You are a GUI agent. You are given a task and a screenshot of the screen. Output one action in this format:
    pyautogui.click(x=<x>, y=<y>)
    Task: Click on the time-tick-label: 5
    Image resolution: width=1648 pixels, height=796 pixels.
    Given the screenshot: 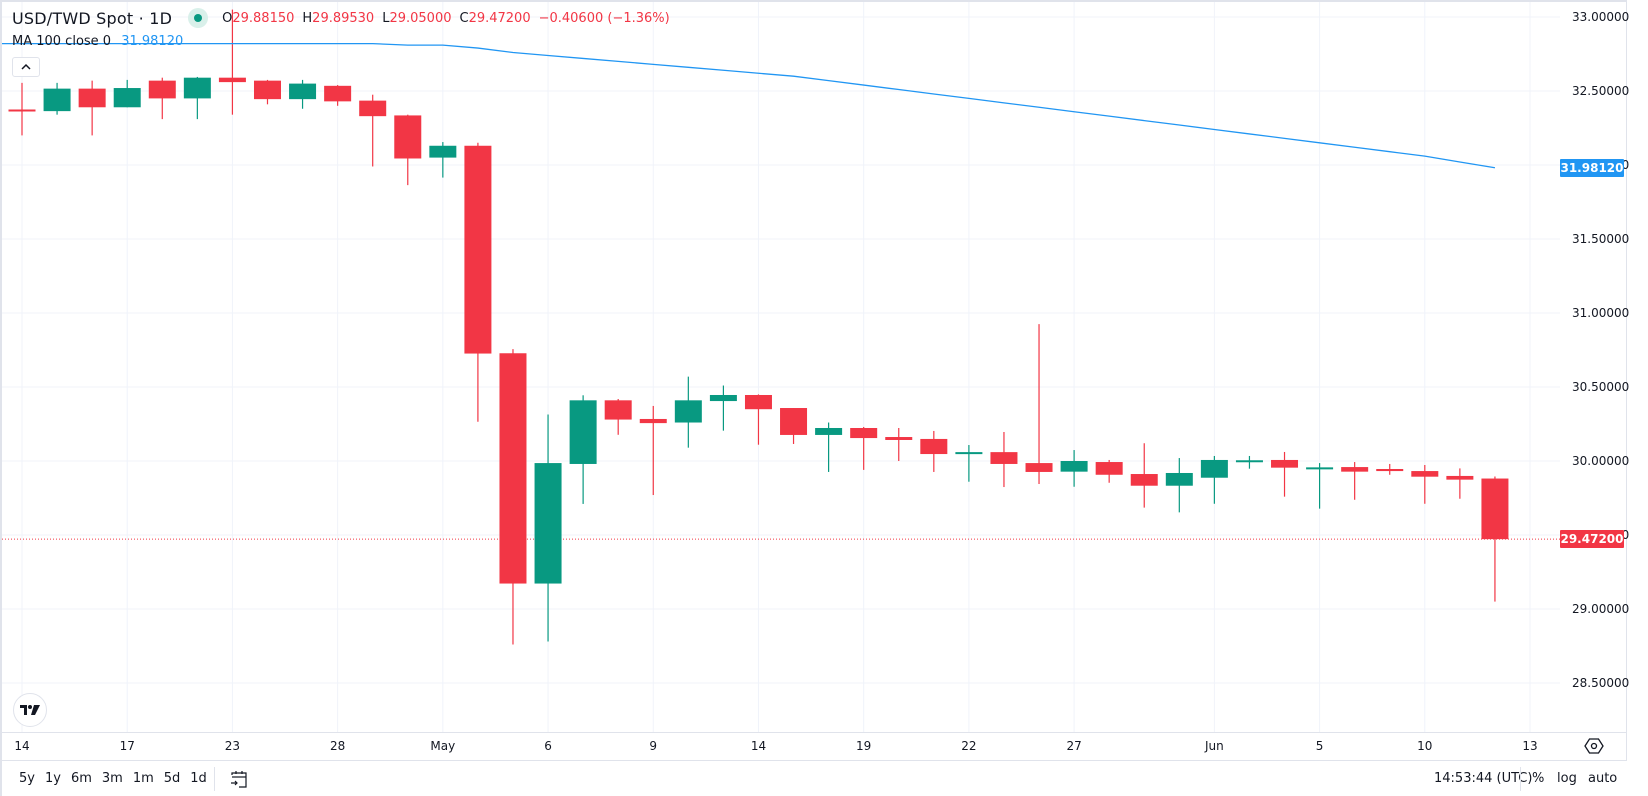 What is the action you would take?
    pyautogui.click(x=1319, y=746)
    